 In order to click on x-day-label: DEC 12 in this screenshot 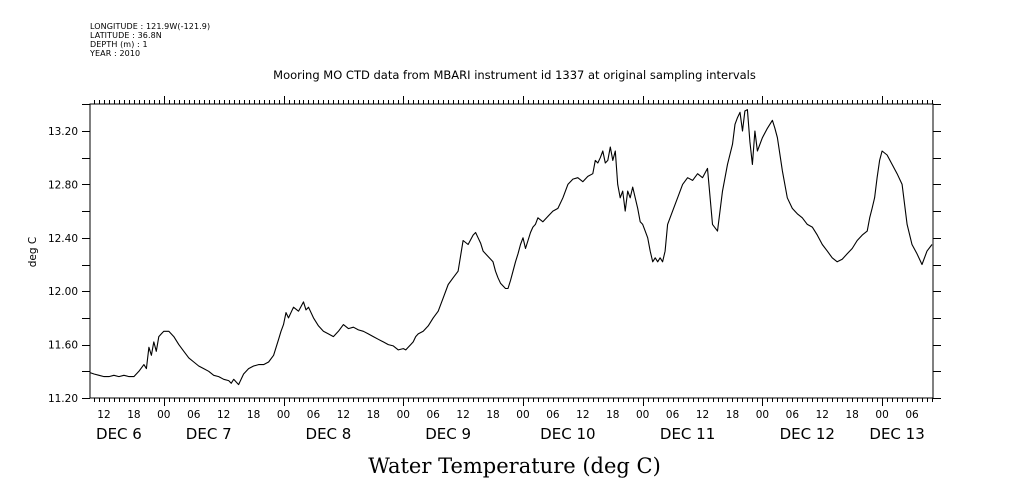, I will do `click(807, 434)`.